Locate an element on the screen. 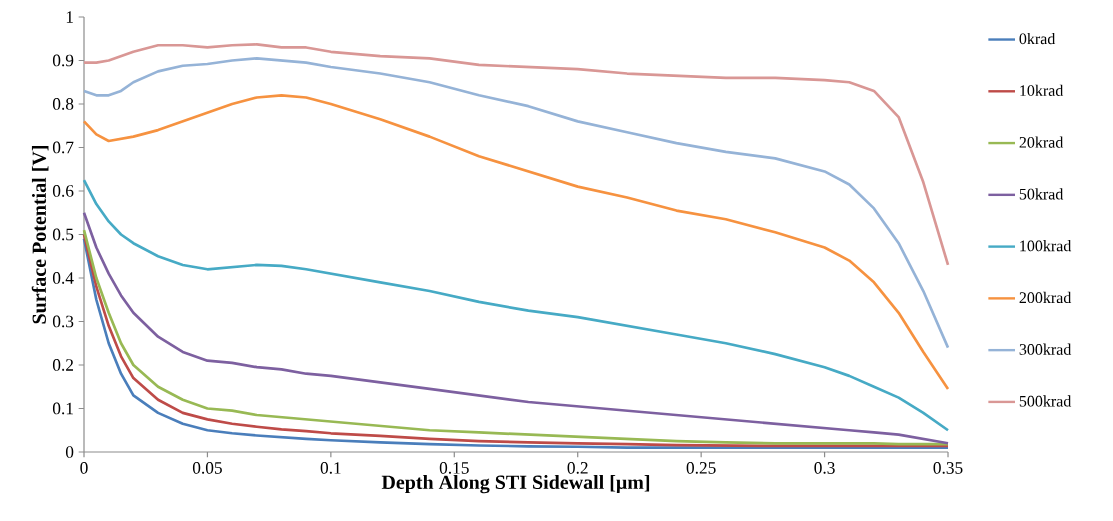  legend-label: 300krad is located at coordinates (1045, 349).